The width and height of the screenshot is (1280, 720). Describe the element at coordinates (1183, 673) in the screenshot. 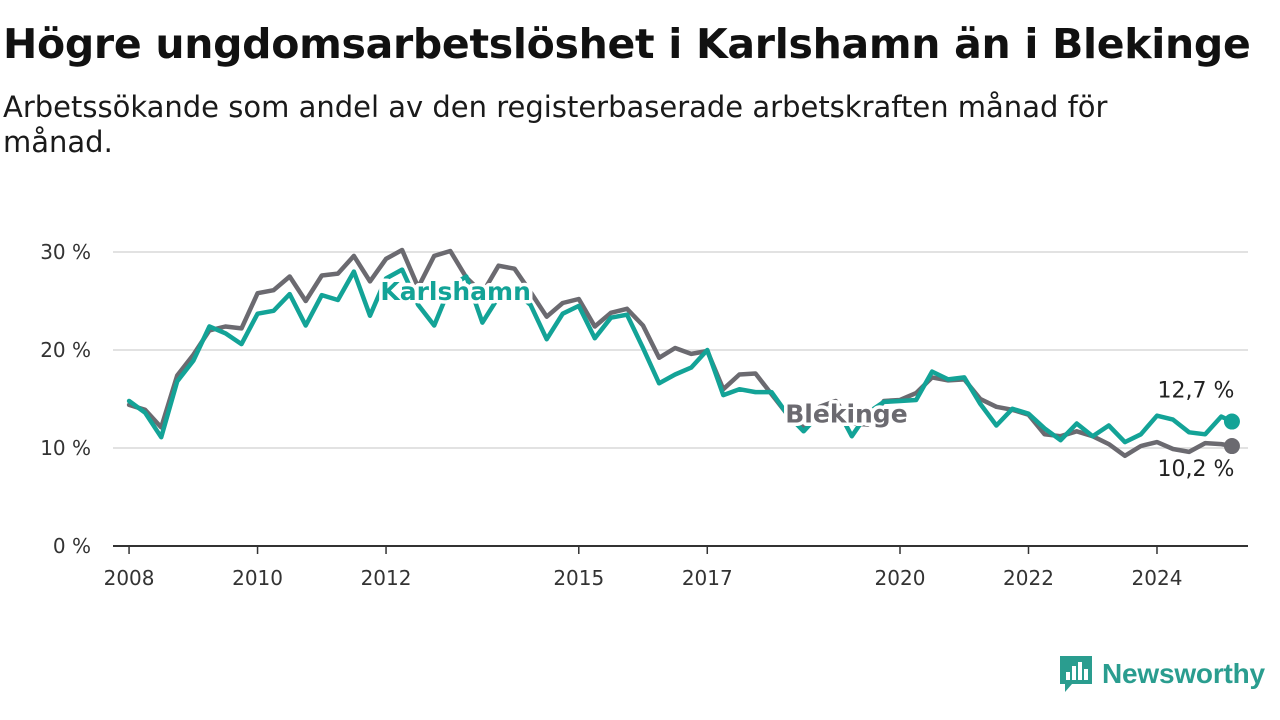

I see `newsworthy-logo-text: Newsworthy` at that location.